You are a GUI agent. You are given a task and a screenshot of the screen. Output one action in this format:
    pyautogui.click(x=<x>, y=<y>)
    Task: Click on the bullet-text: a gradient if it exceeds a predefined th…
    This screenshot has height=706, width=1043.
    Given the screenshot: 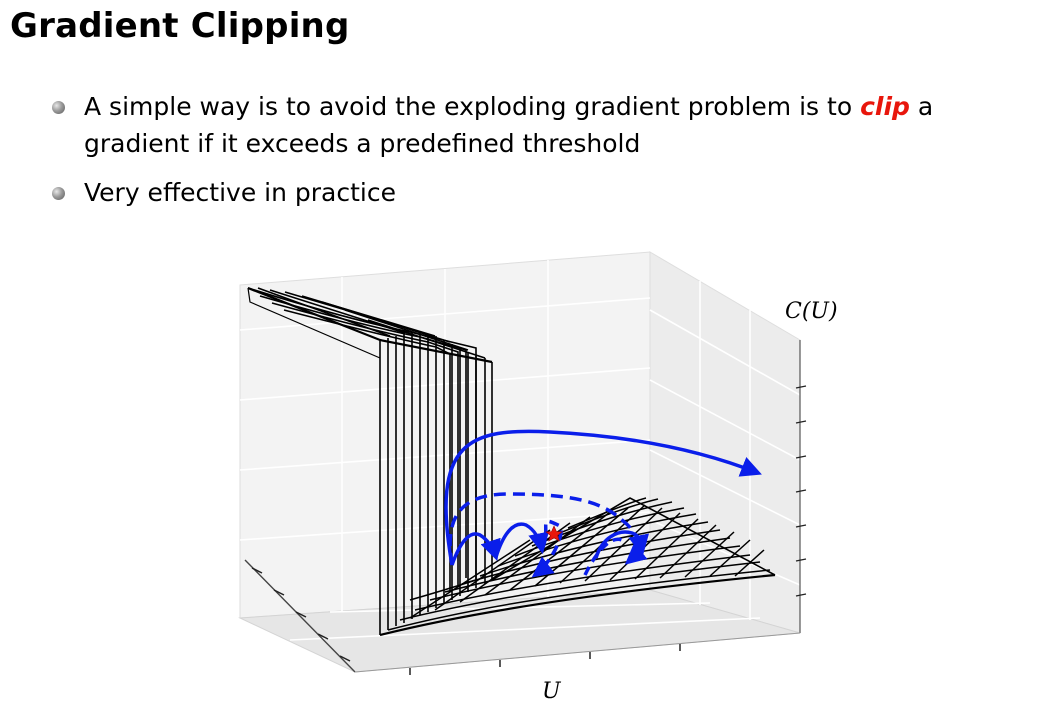 What is the action you would take?
    pyautogui.click(x=509, y=125)
    